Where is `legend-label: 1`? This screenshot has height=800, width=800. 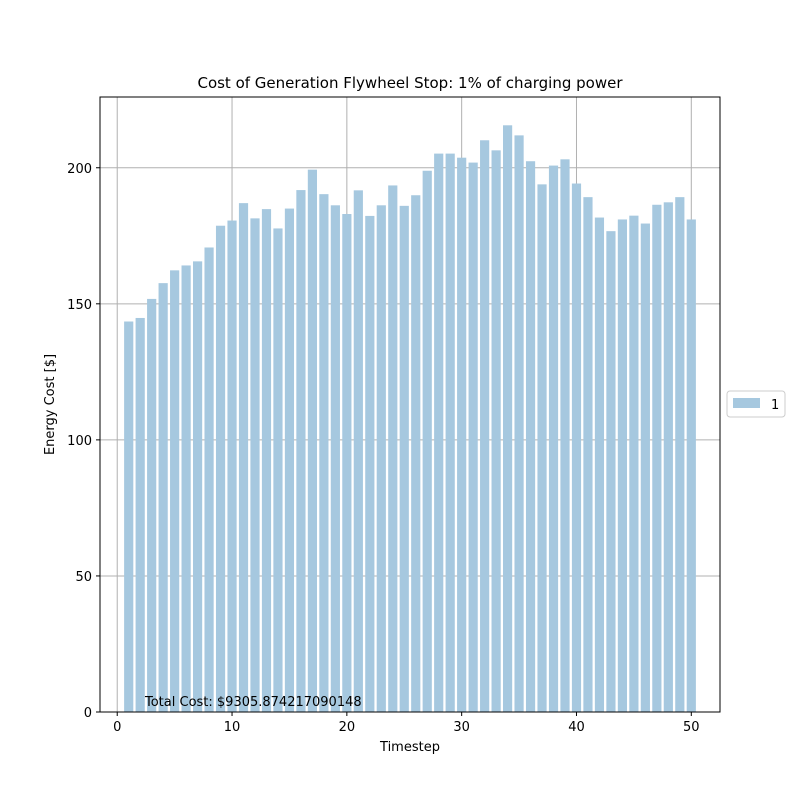 legend-label: 1 is located at coordinates (775, 405).